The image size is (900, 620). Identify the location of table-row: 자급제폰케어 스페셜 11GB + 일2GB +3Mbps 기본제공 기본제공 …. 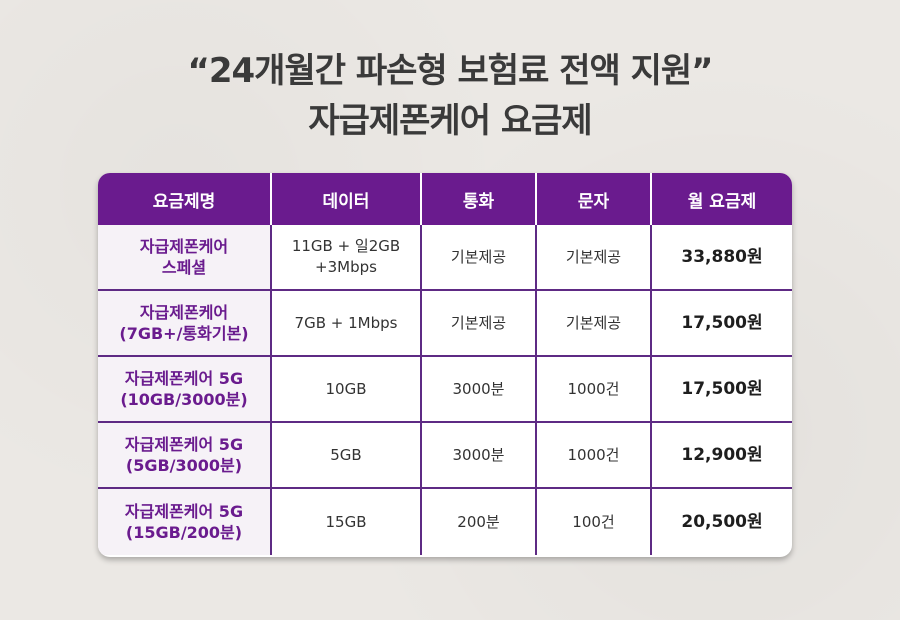
(445, 258).